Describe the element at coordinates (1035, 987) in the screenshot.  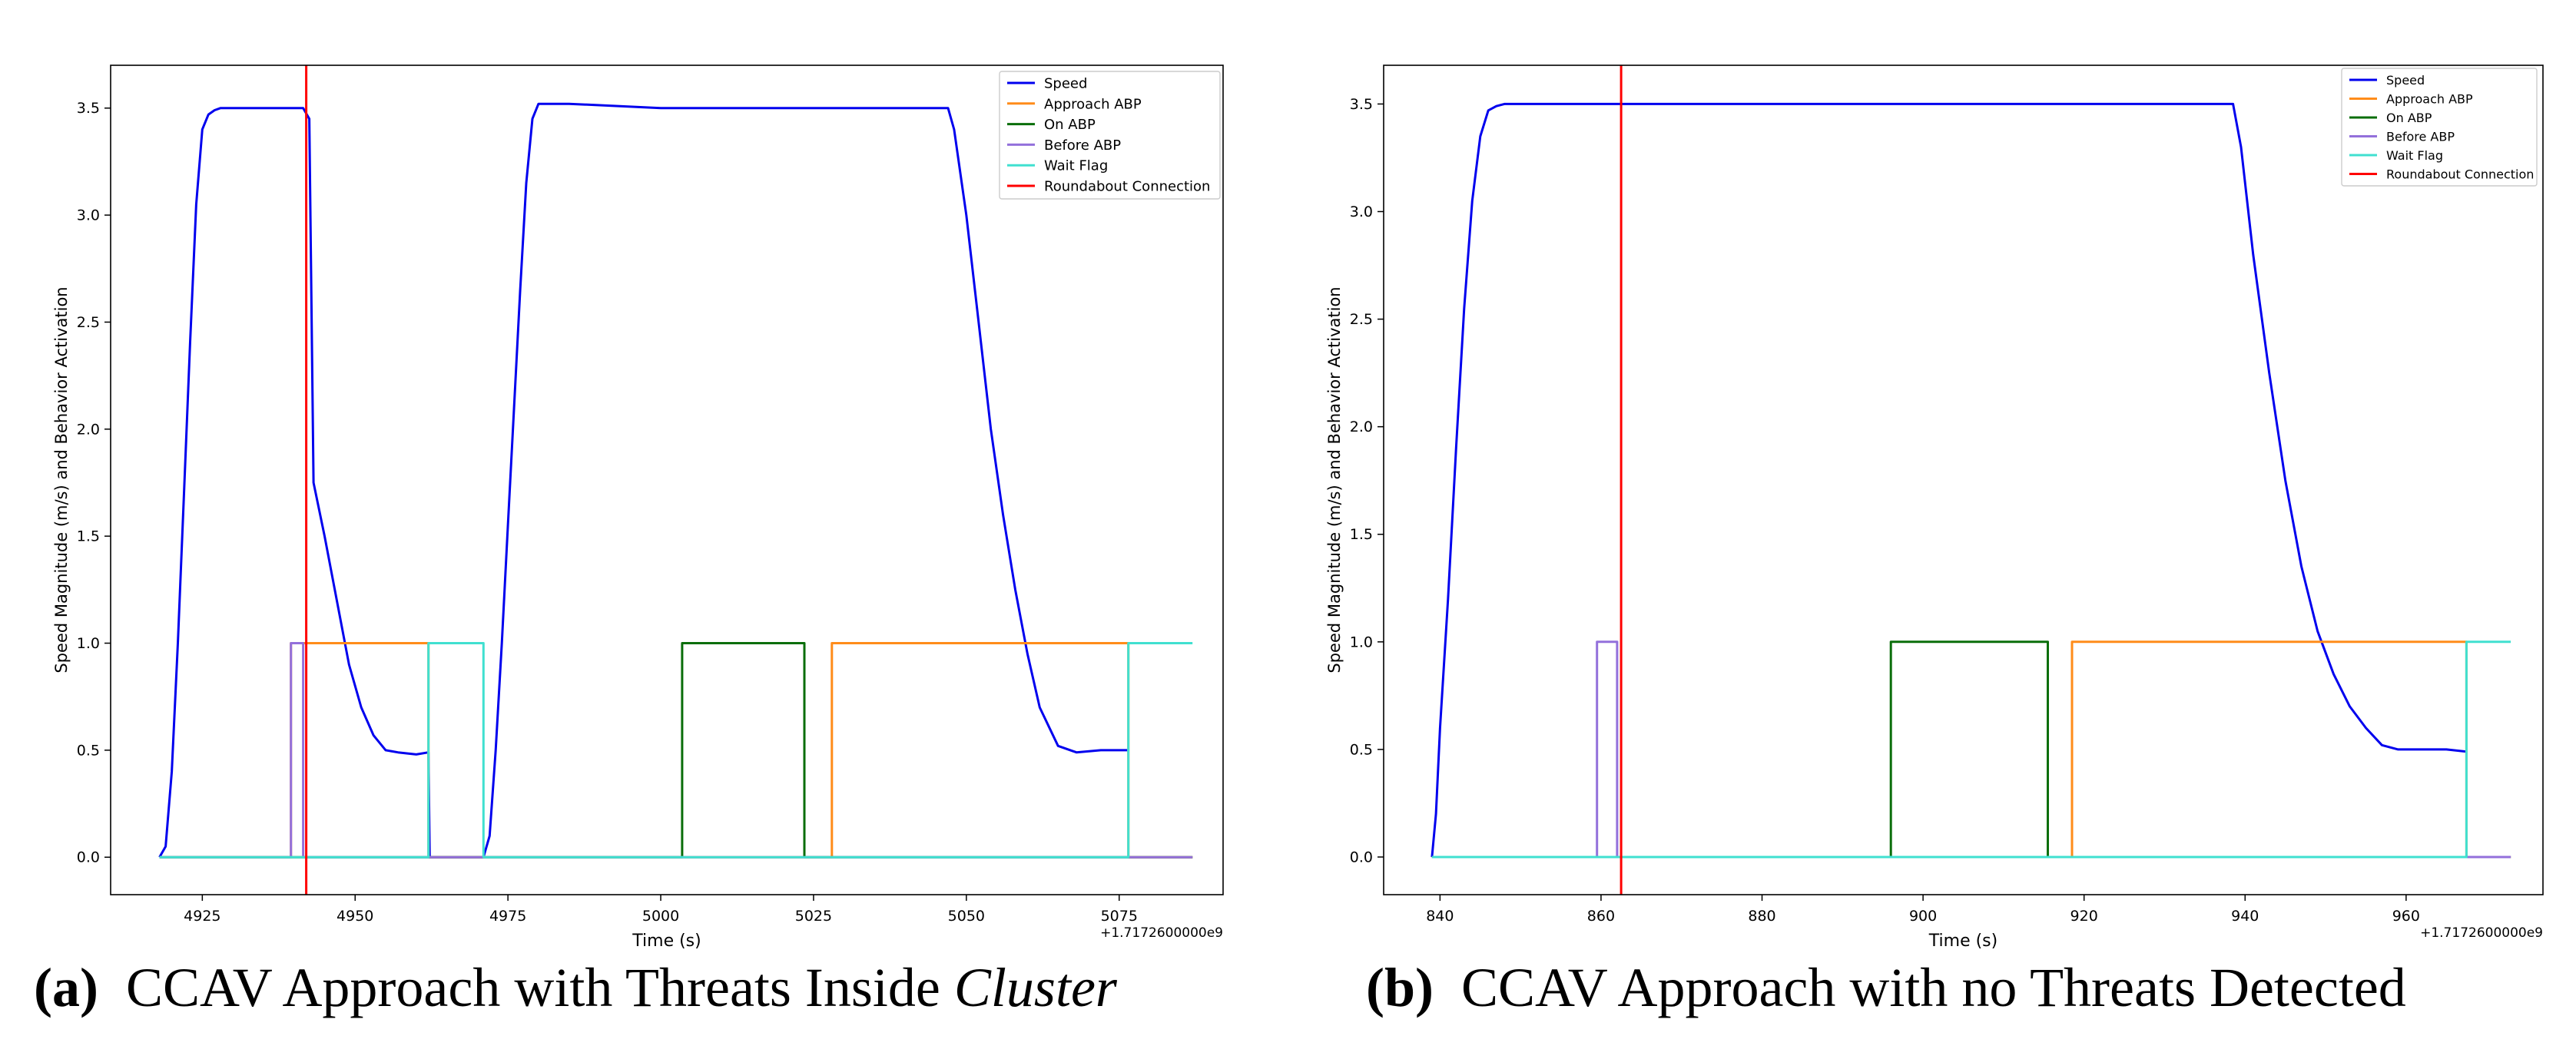
I see `caption-a-italic: Cluster` at that location.